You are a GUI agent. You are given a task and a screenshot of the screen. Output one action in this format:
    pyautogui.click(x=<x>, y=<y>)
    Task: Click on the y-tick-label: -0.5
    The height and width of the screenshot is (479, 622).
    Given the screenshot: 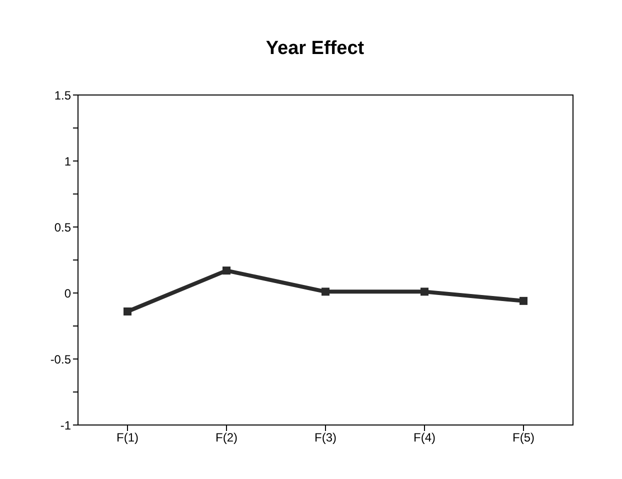 What is the action you would take?
    pyautogui.click(x=61, y=359)
    